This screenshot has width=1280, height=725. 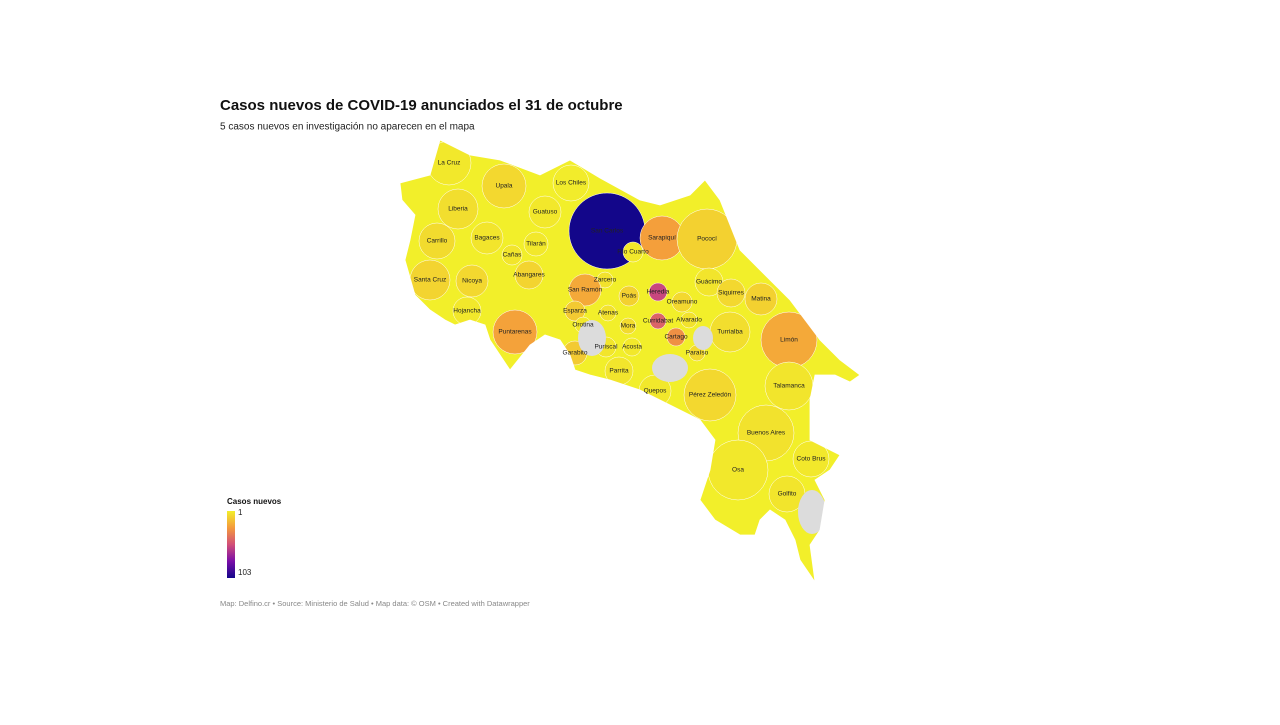 What do you see at coordinates (245, 572) in the screenshot?
I see `legend-max: 103` at bounding box center [245, 572].